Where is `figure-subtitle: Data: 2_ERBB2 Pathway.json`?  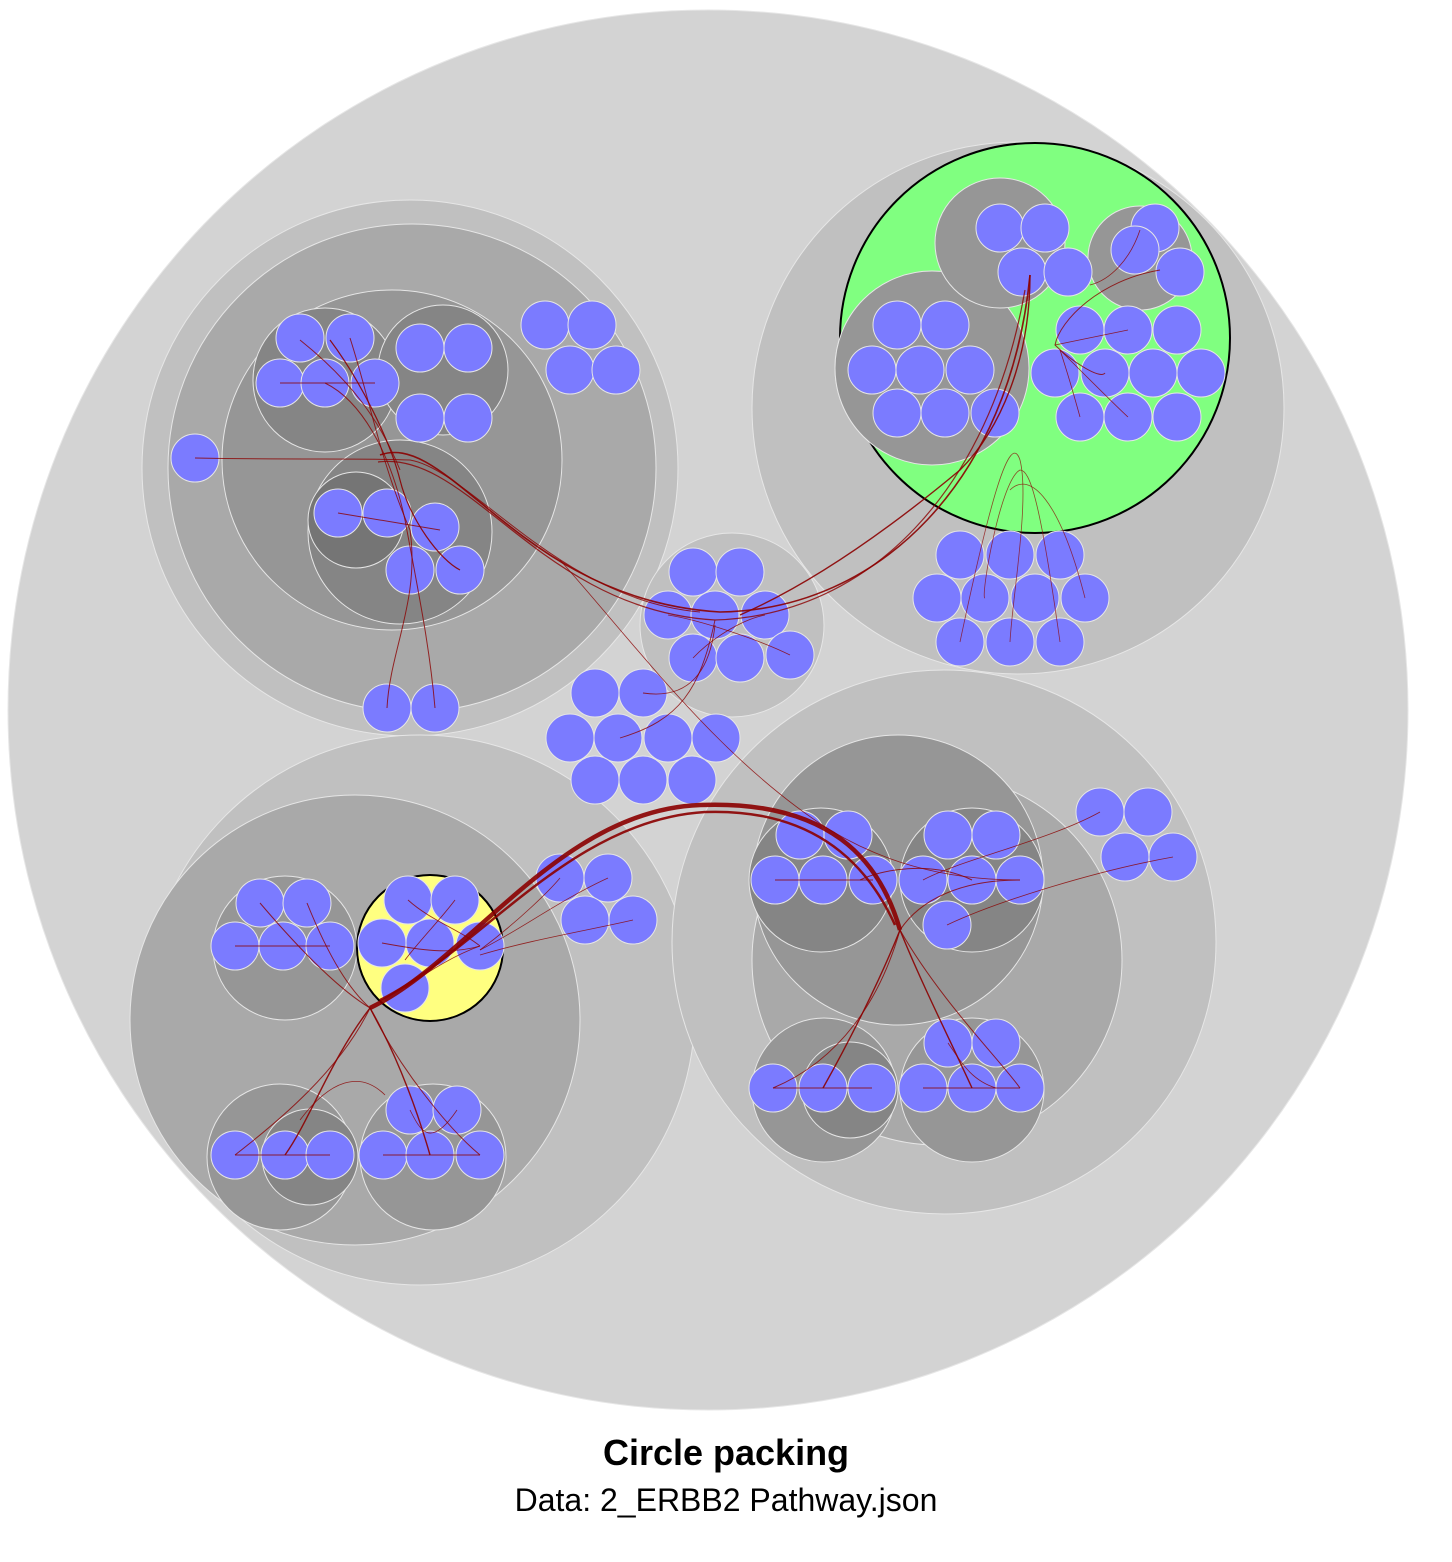 figure-subtitle: Data: 2_ERBB2 Pathway.json is located at coordinates (726, 1500).